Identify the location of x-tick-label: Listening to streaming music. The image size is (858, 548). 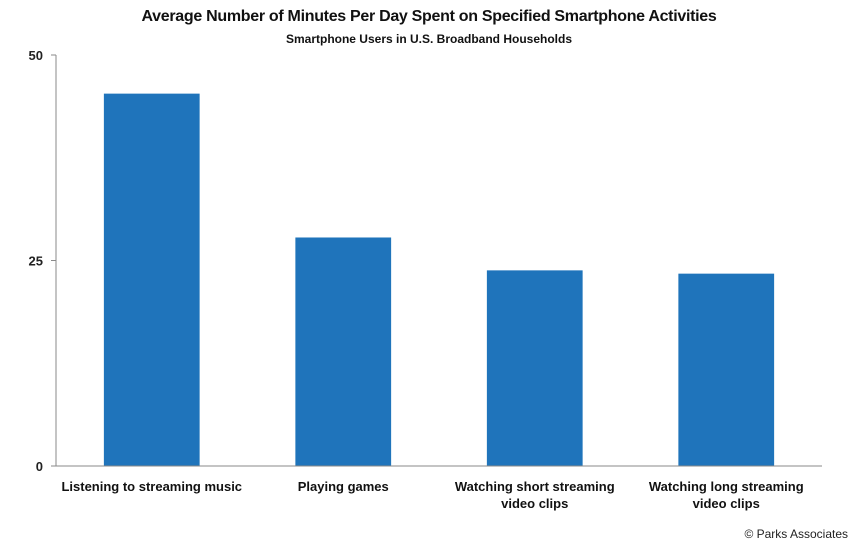
(151, 486).